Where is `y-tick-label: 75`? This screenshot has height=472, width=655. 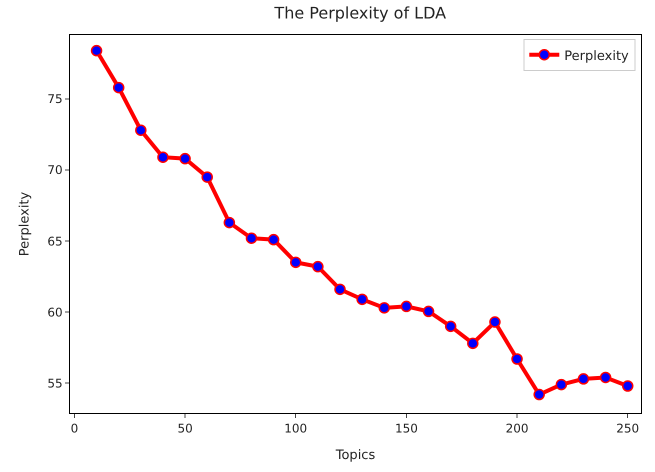 y-tick-label: 75 is located at coordinates (55, 99).